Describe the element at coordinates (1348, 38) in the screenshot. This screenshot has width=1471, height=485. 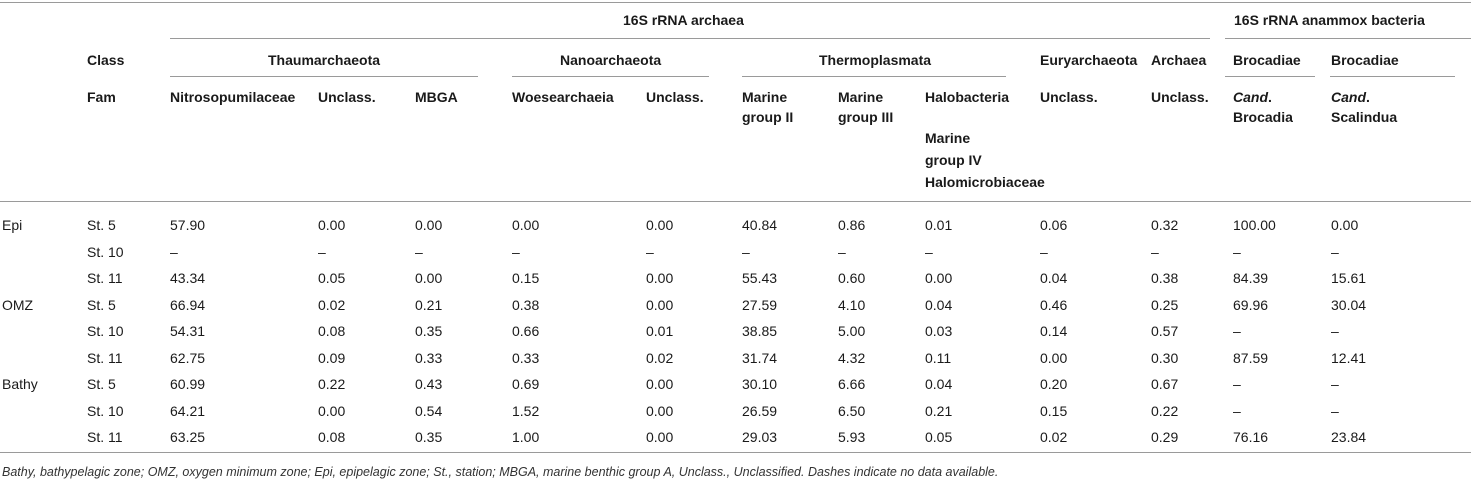
I see `anammox-group-rule` at that location.